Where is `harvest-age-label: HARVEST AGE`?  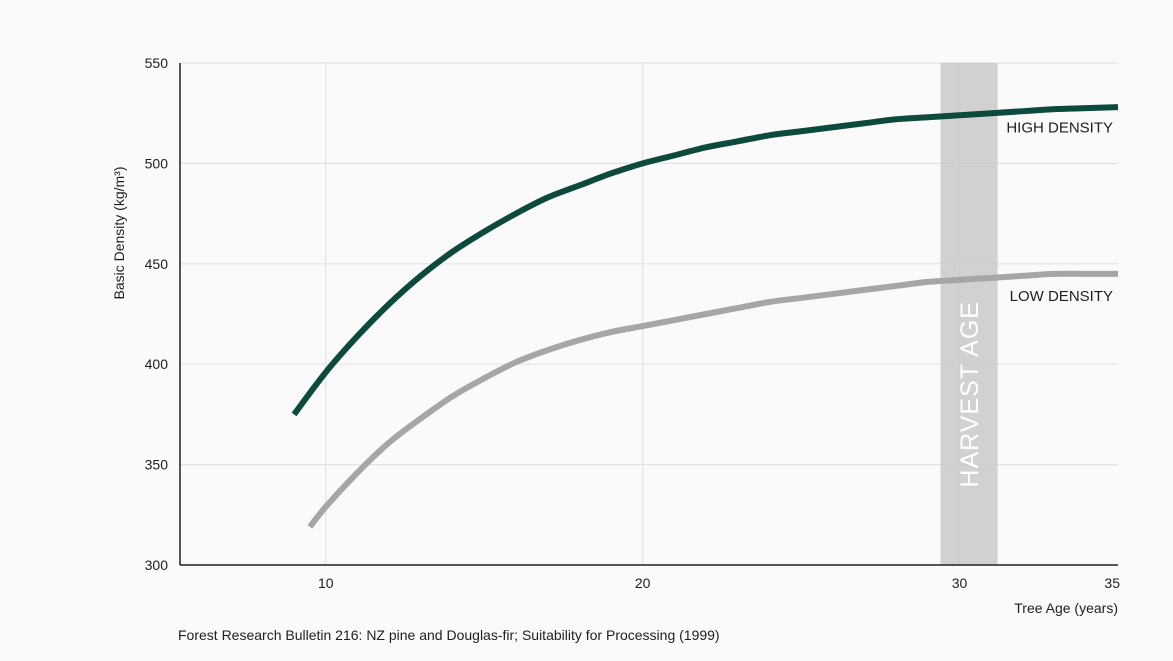
harvest-age-label: HARVEST AGE is located at coordinates (970, 394).